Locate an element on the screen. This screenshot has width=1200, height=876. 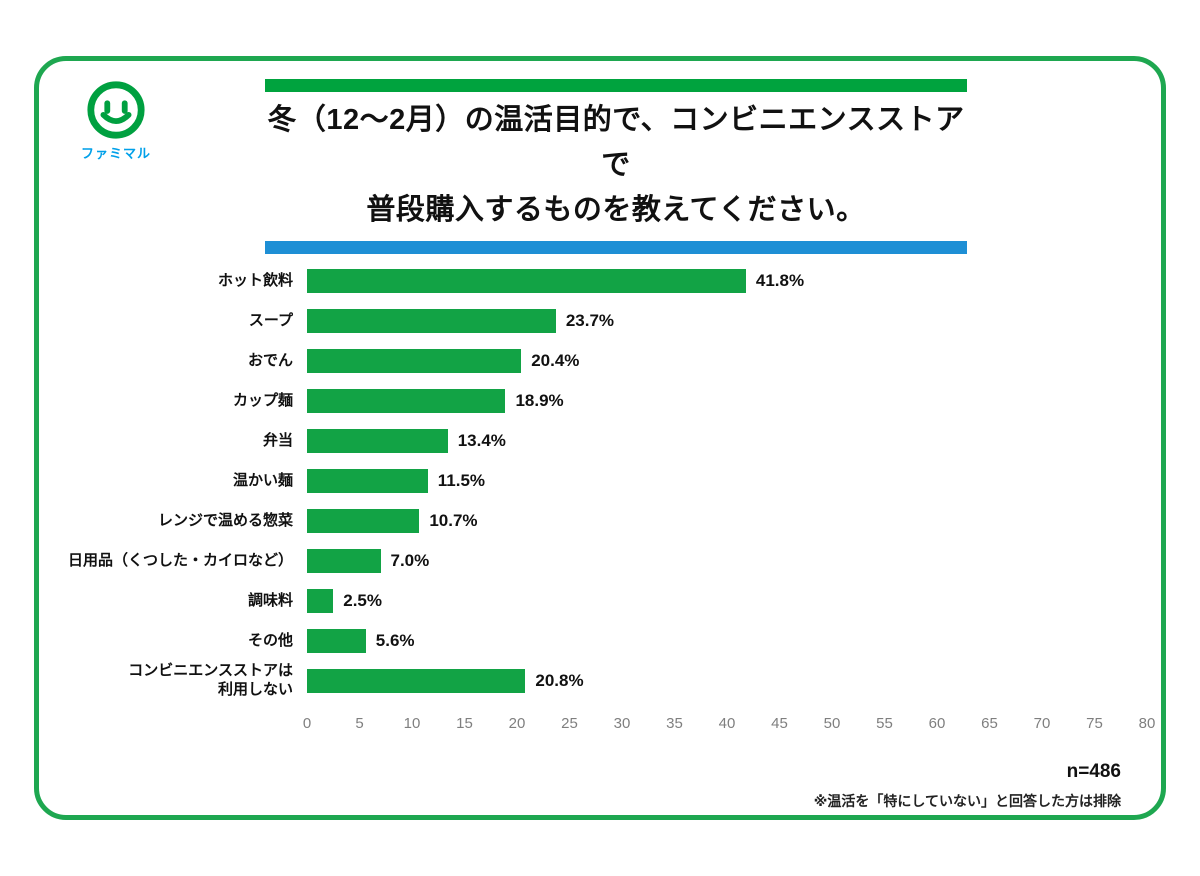
bar-value: 13.4% is located at coordinates (481, 440).